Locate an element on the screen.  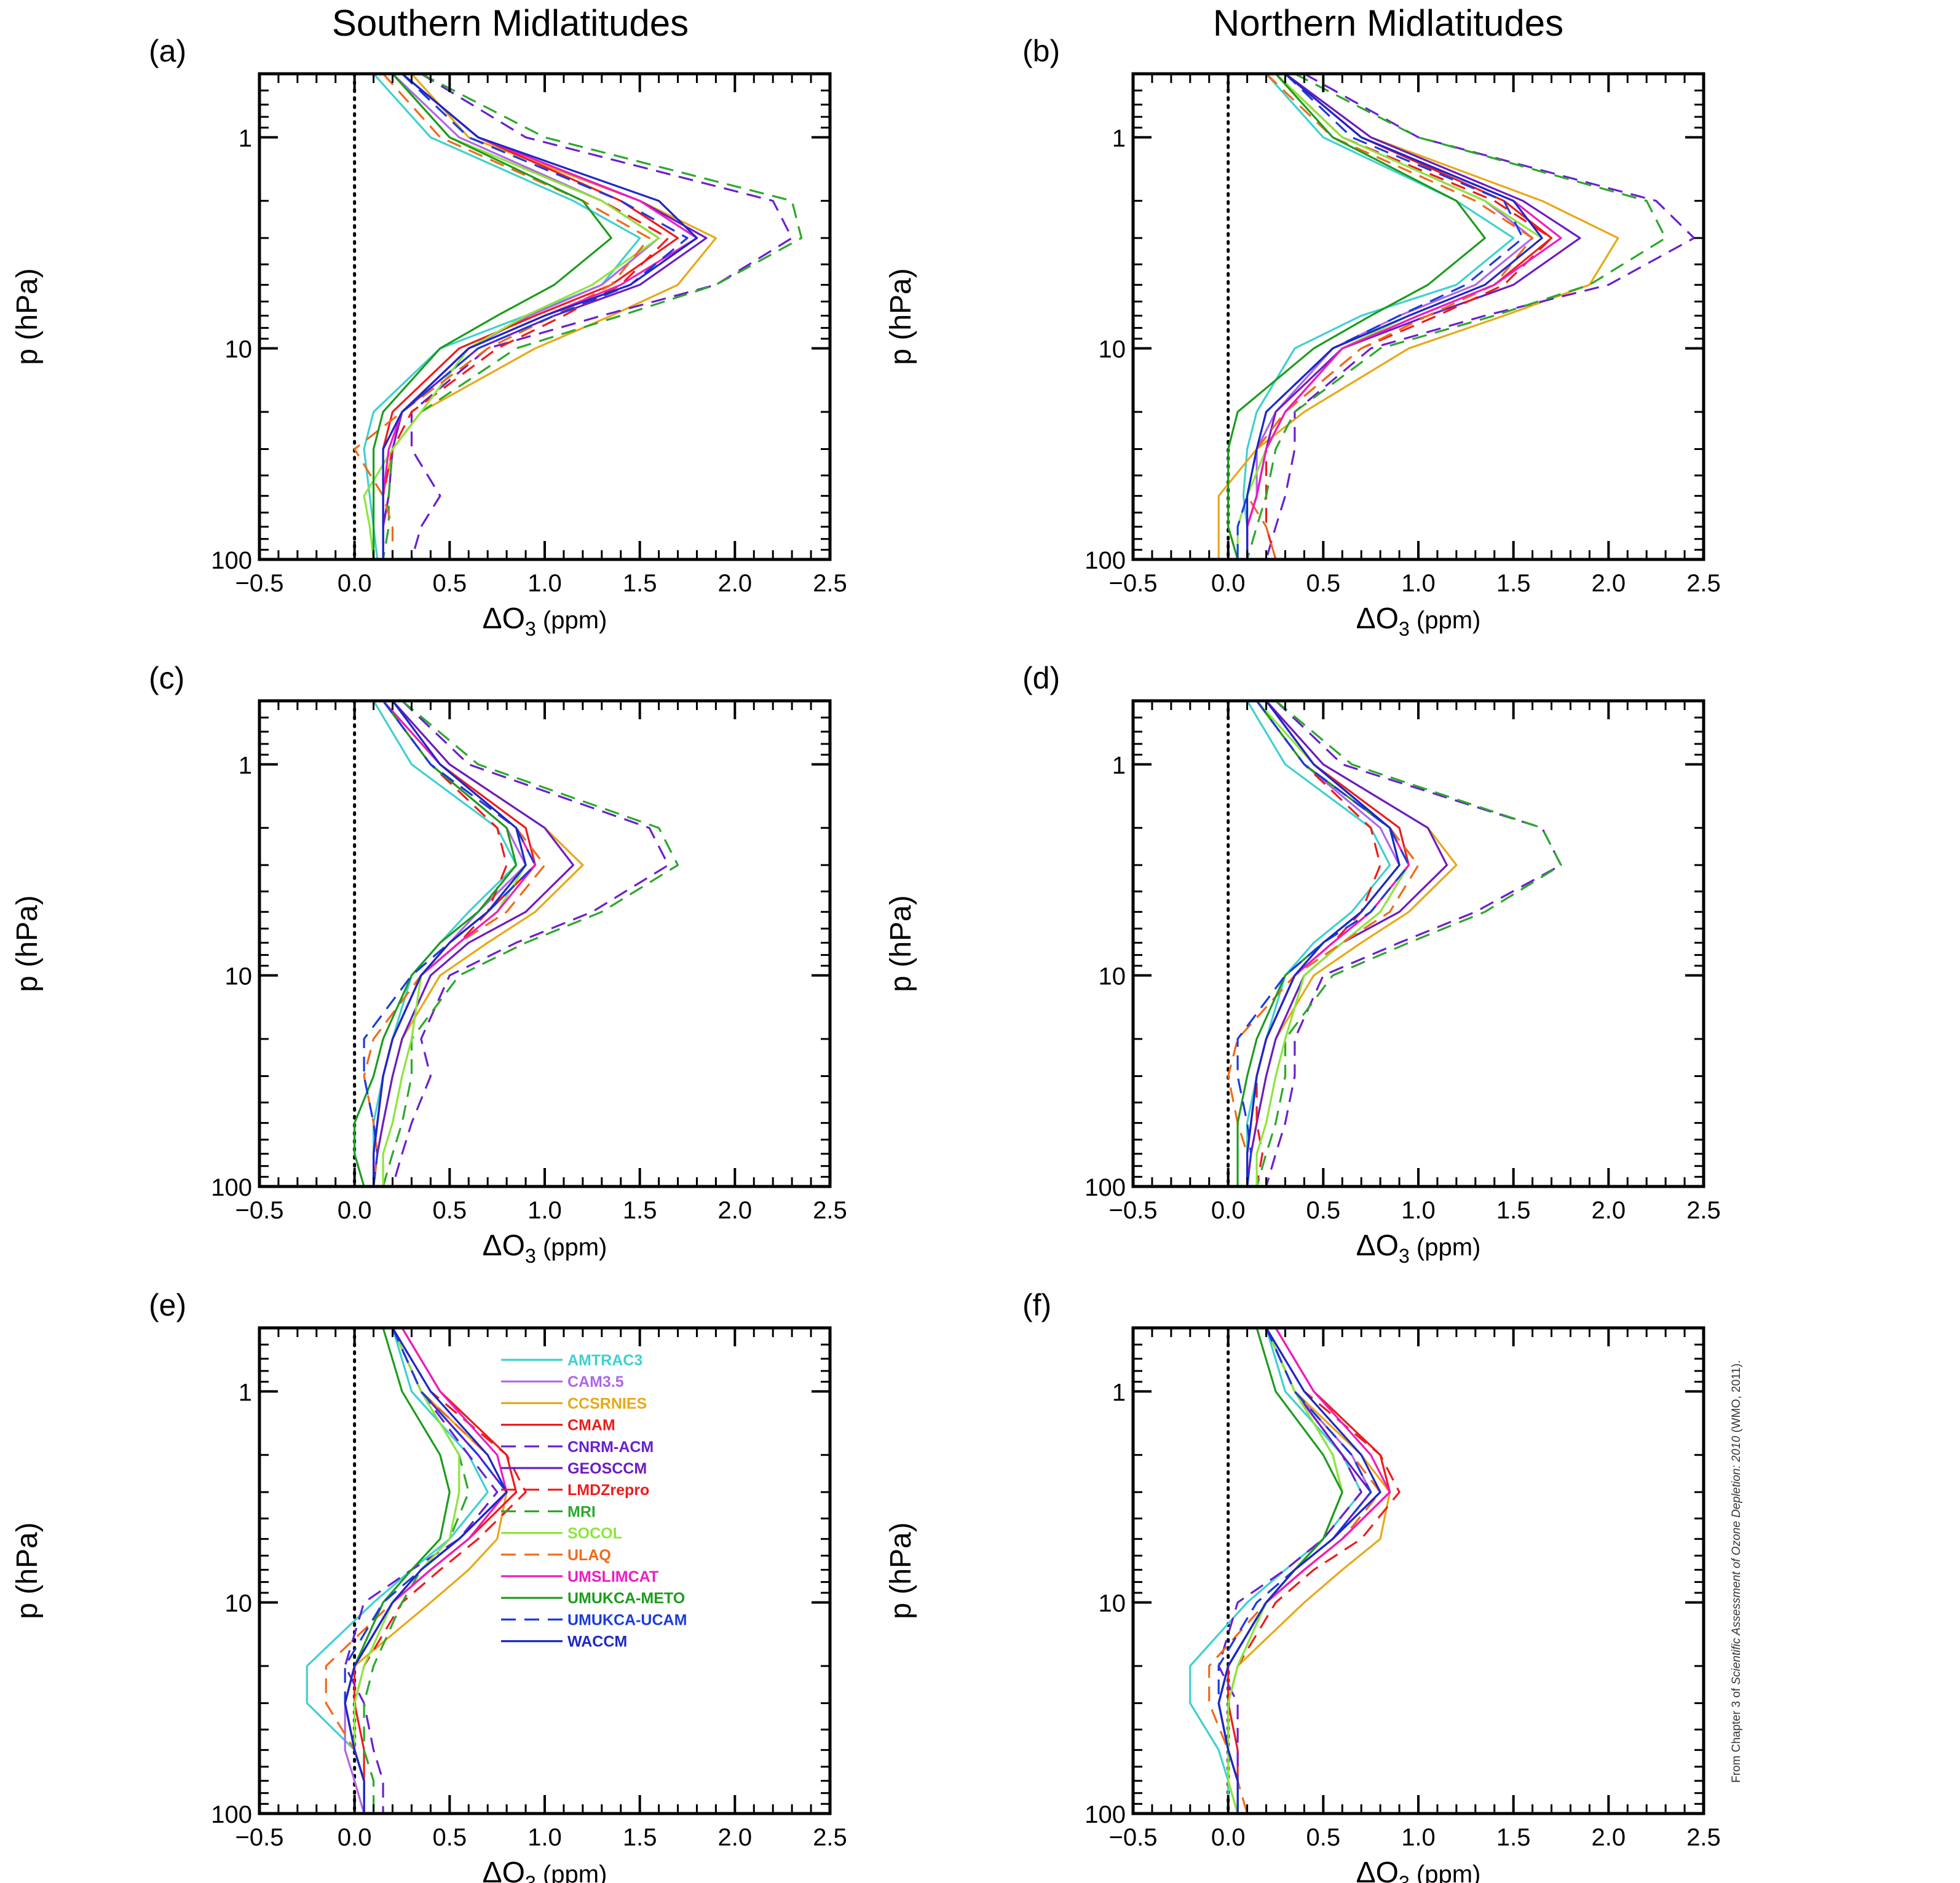
series-group-b is located at coordinates (1456, 316).